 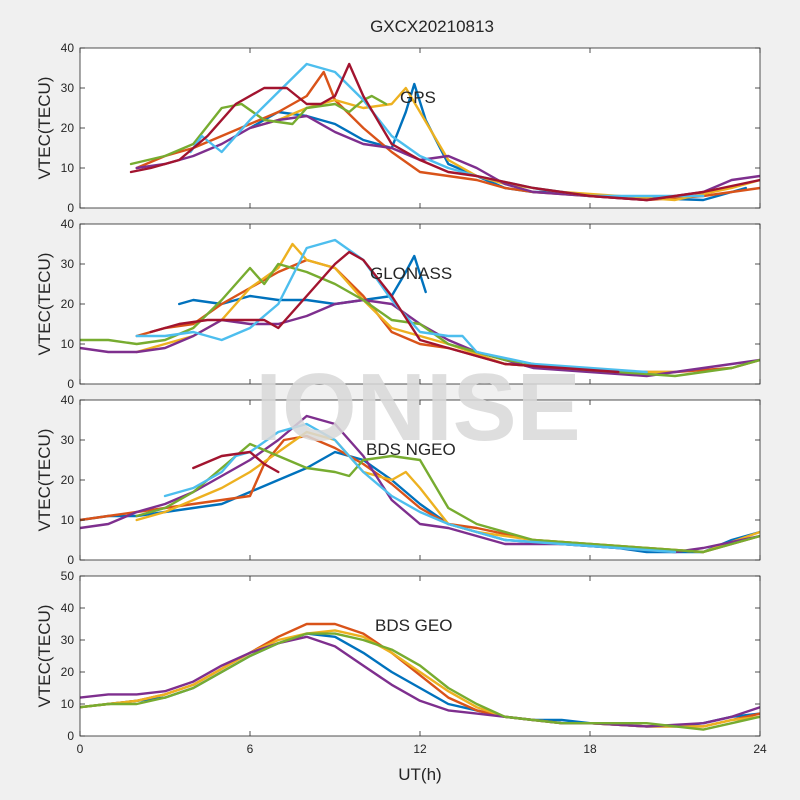 I want to click on panel-label: BDS GEO, so click(x=413, y=625).